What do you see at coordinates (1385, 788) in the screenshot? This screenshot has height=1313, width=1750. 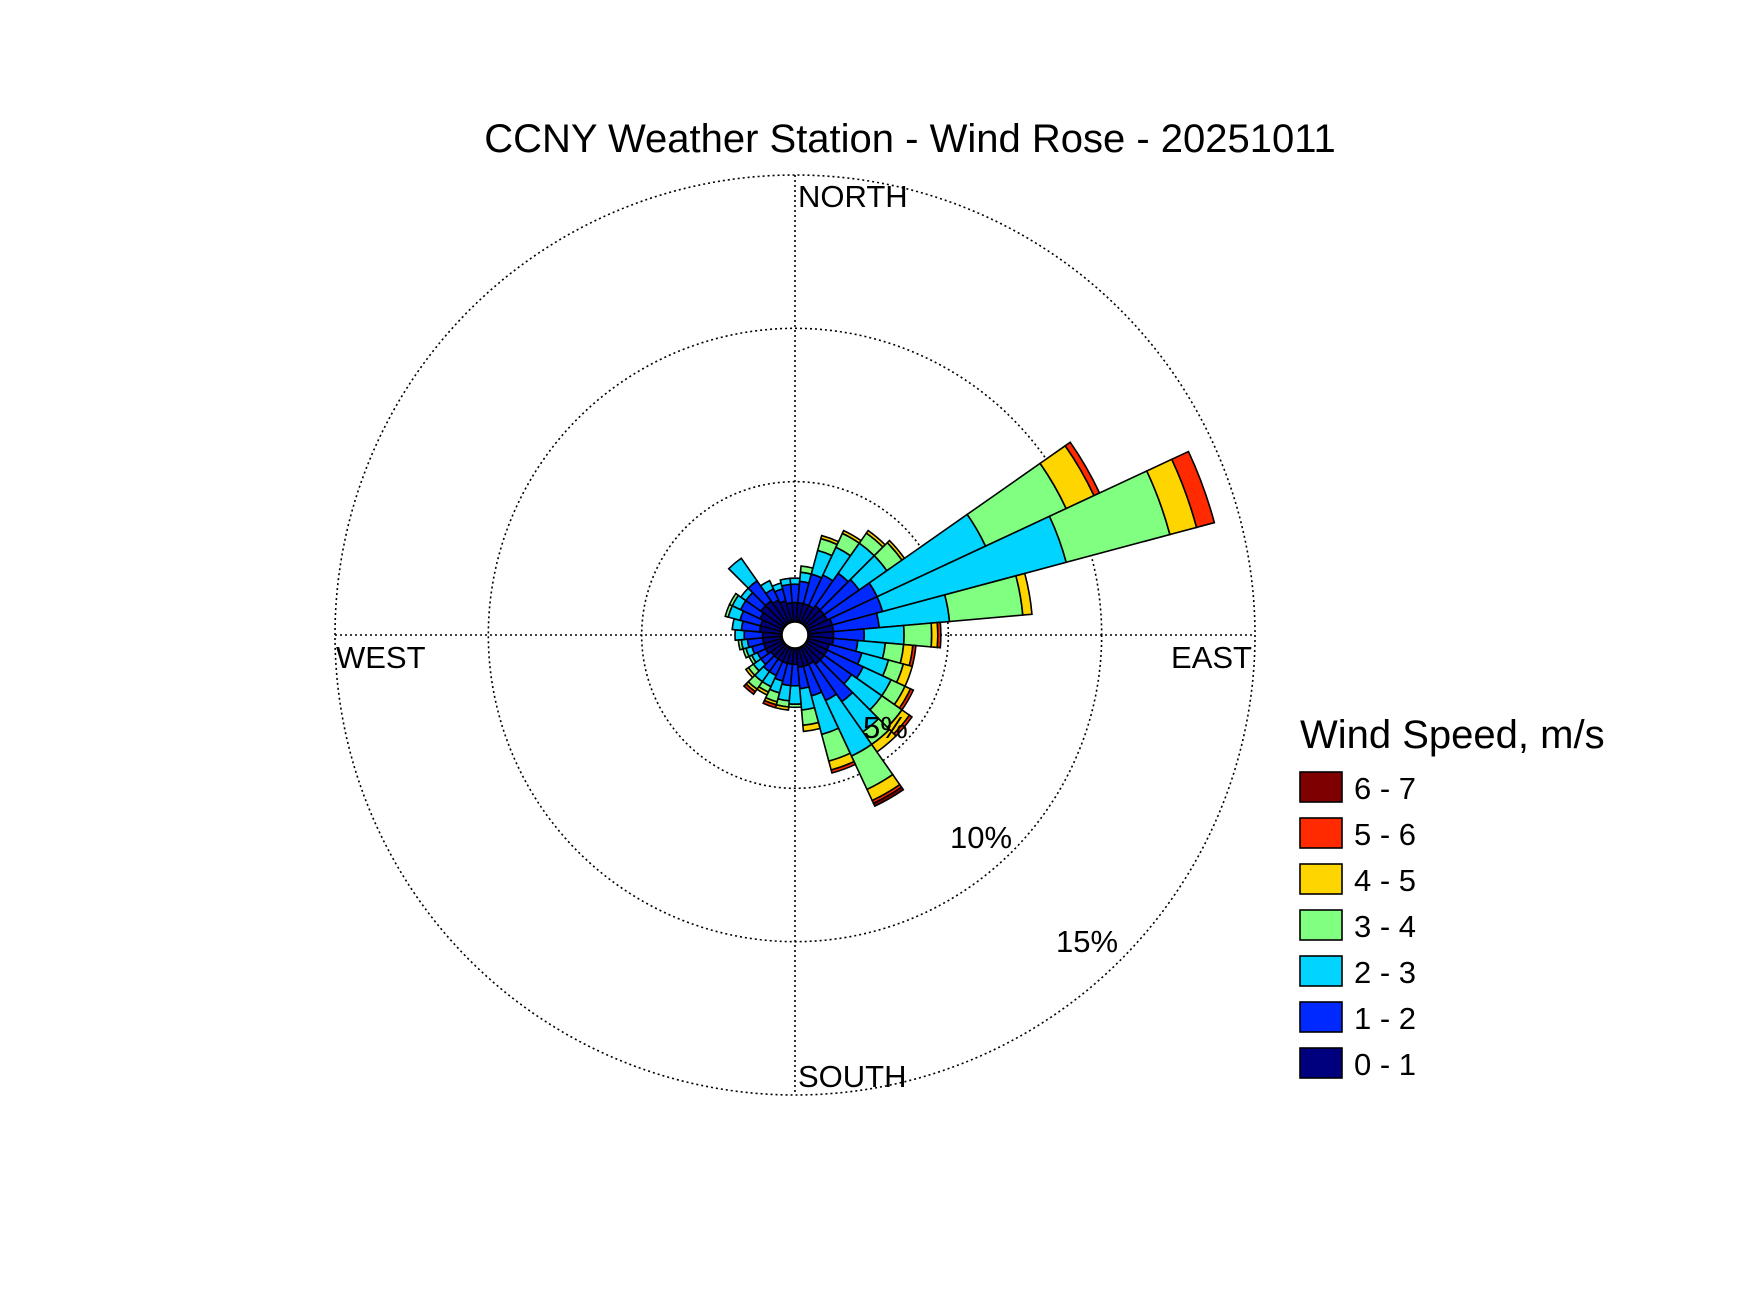 I see `legend-label-0: 6 - 7` at bounding box center [1385, 788].